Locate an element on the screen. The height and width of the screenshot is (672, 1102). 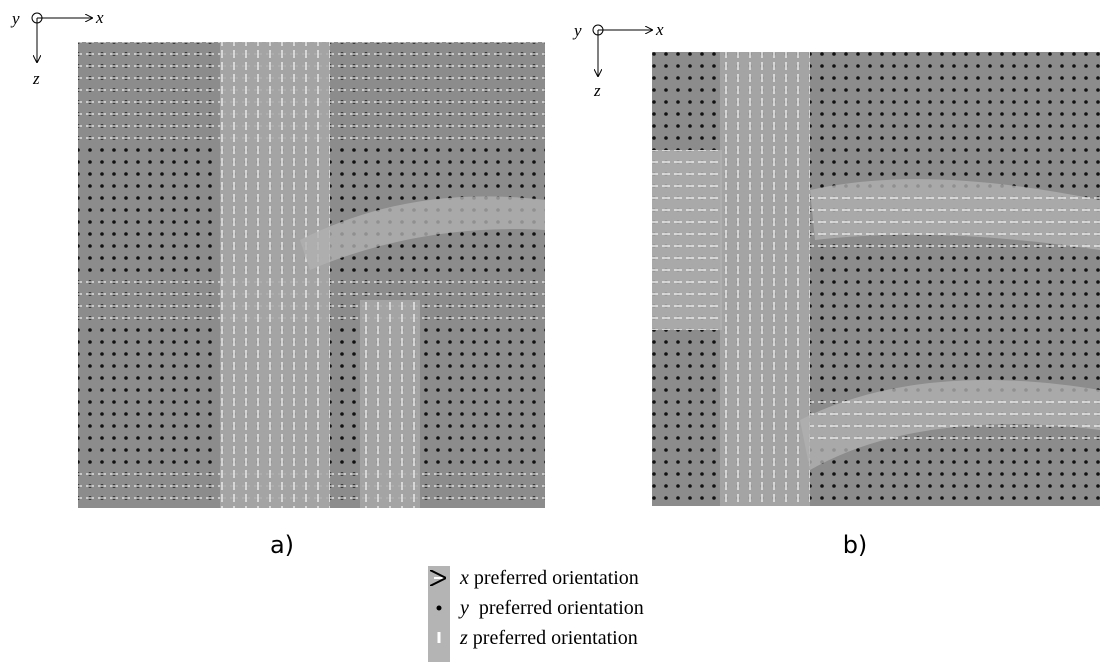
panel-label: b) is located at coordinates (855, 545).